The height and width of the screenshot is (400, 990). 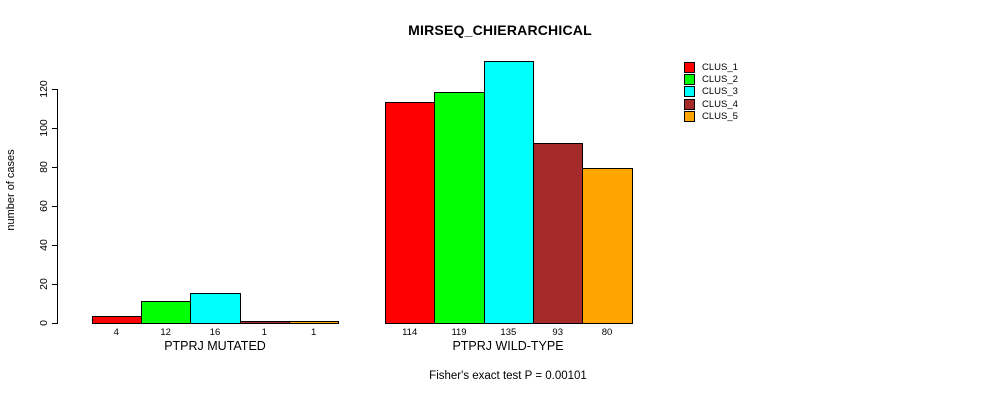 I want to click on y-axis-tick-label: 80, so click(x=44, y=166).